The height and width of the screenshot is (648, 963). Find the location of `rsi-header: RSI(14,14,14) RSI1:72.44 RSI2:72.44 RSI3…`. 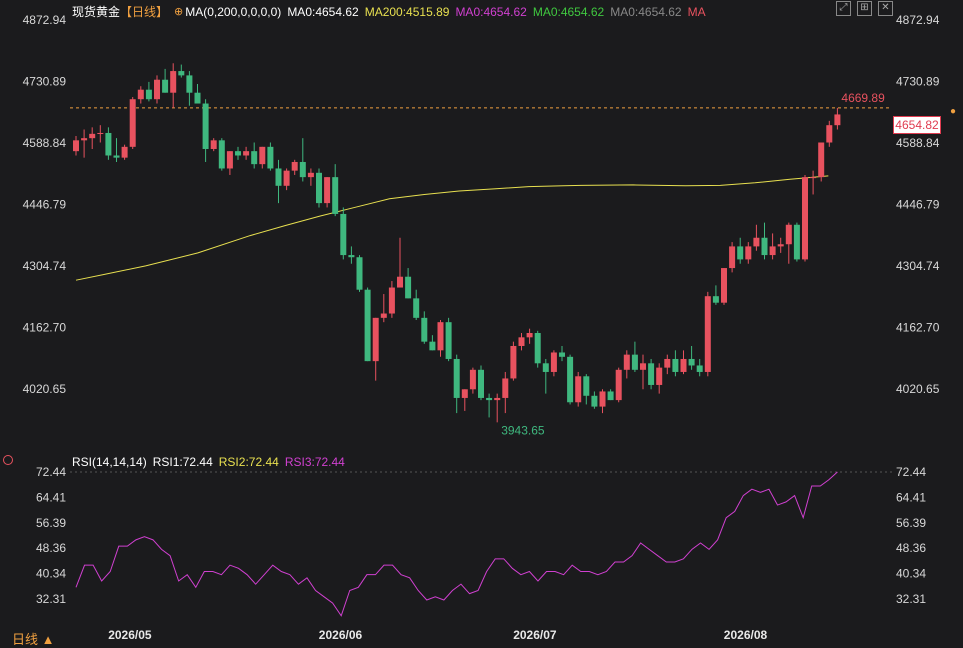

rsi-header: RSI(14,14,14) RSI1:72.44 RSI2:72.44 RSI3… is located at coordinates (208, 462).